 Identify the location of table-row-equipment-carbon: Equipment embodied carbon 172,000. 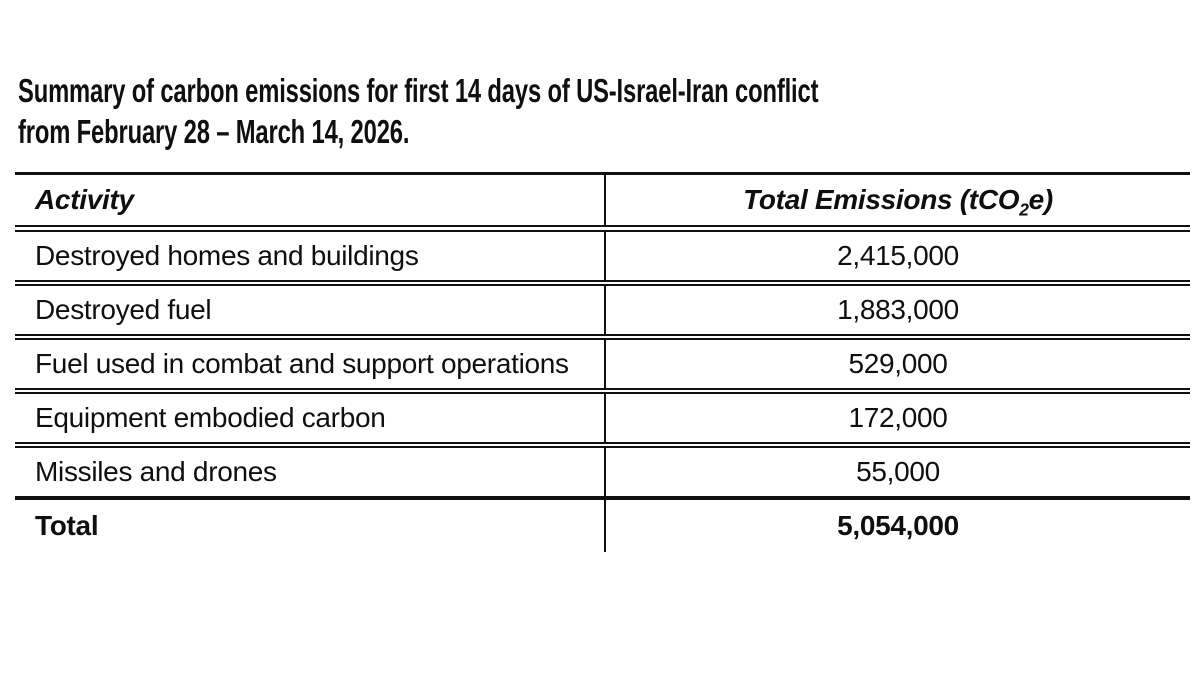
(602, 418).